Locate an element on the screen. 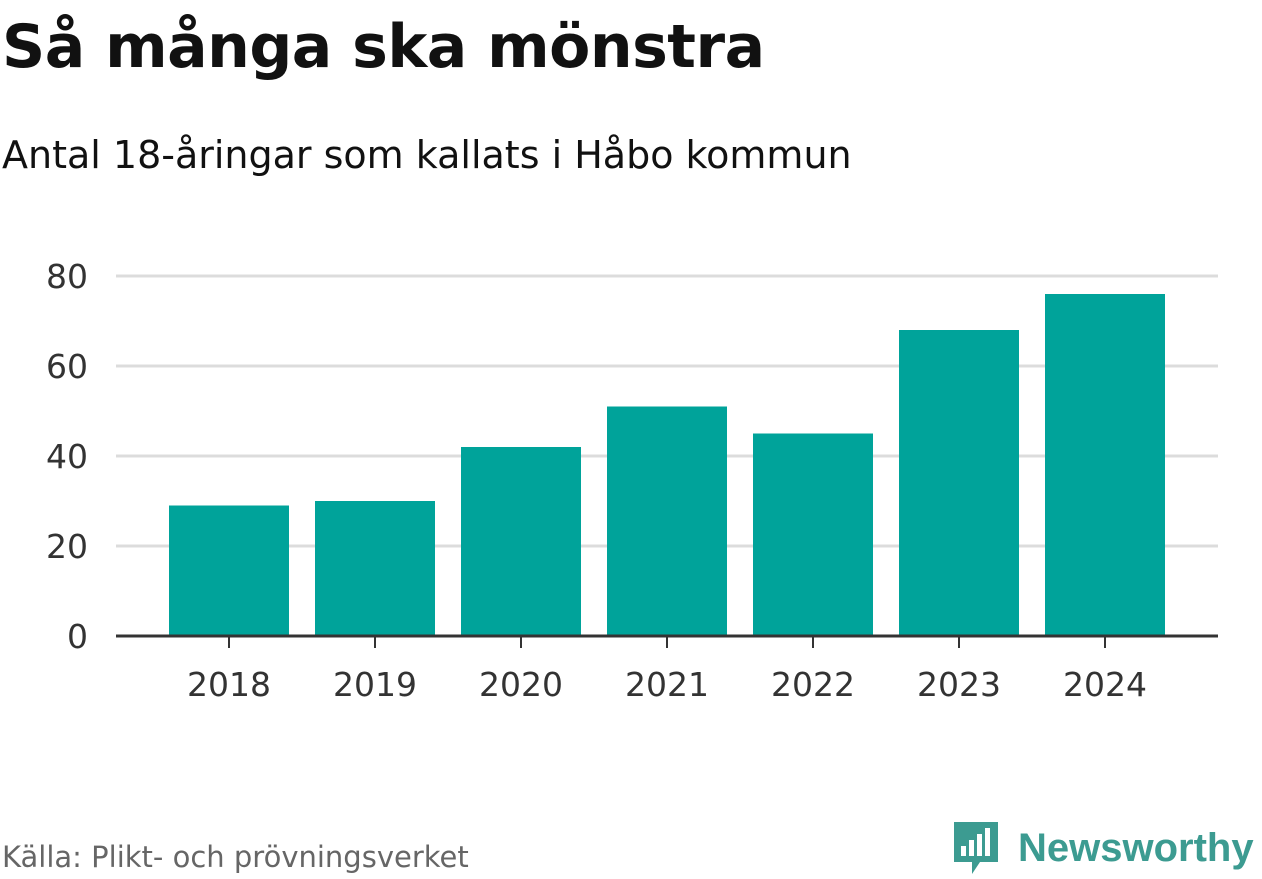  y-tick-label: 80 is located at coordinates (67, 276).